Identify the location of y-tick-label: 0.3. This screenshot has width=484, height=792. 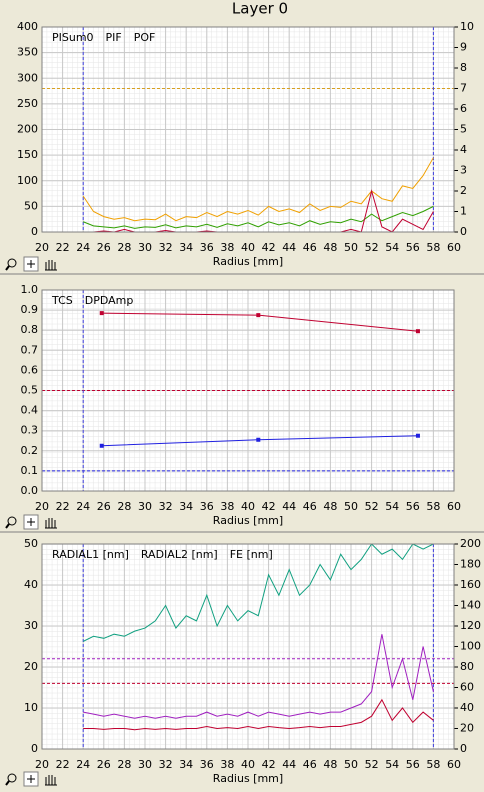
(30, 430).